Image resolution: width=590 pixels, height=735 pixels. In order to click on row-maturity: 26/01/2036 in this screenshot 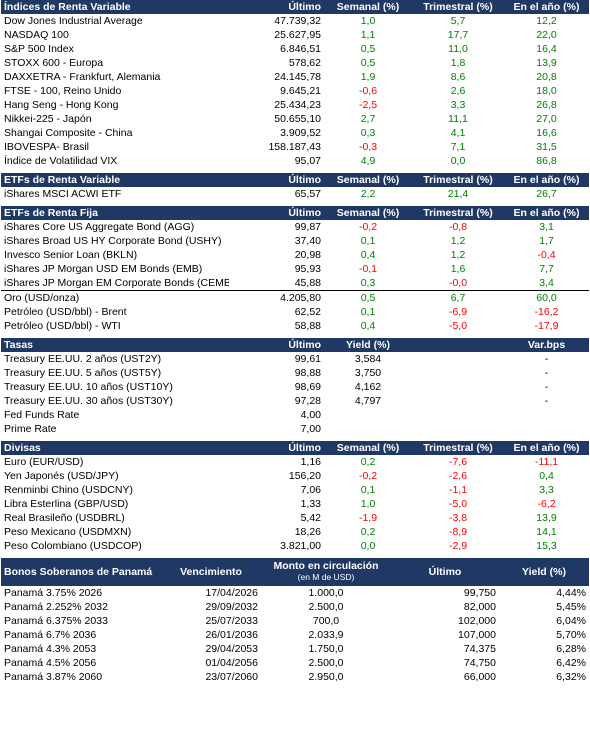, I will do `click(231, 635)`.